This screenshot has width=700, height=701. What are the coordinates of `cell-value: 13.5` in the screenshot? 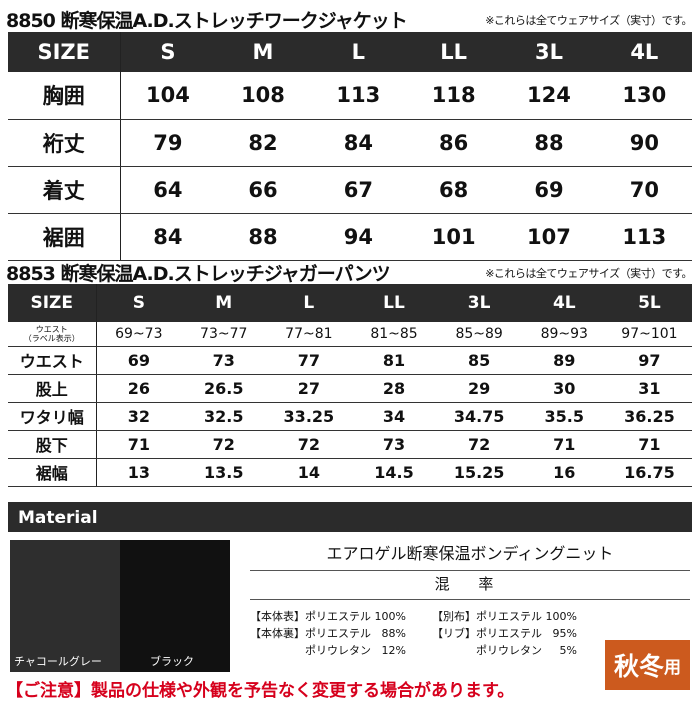 It's located at (224, 472).